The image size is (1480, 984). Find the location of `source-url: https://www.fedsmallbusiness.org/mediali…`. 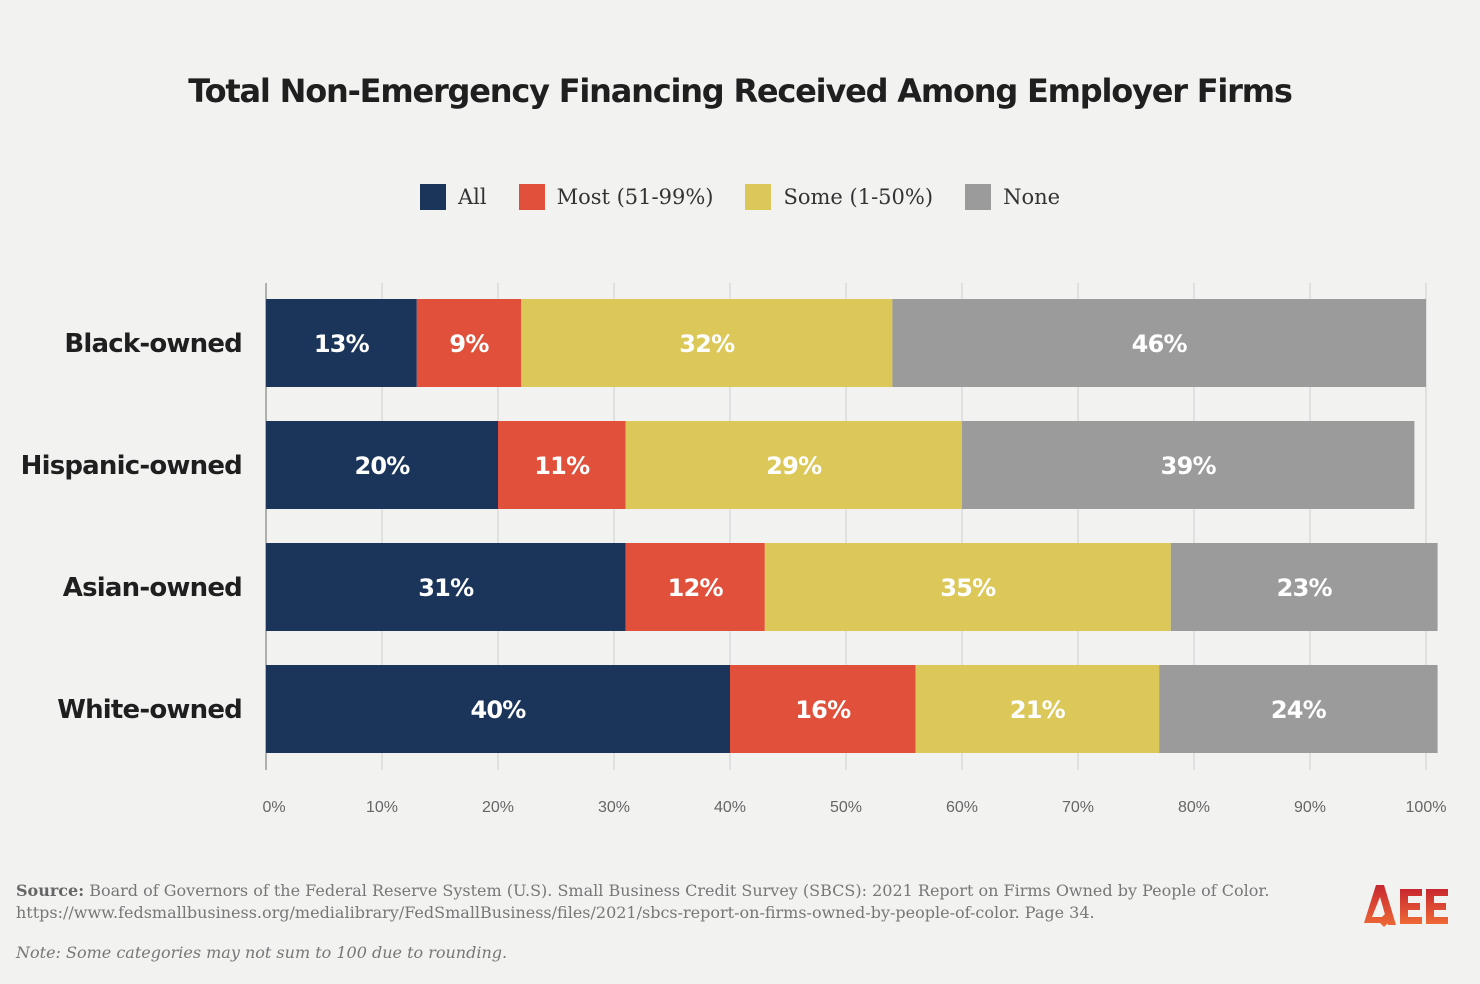

source-url: https://www.fedsmallbusiness.org/mediali… is located at coordinates (555, 912).